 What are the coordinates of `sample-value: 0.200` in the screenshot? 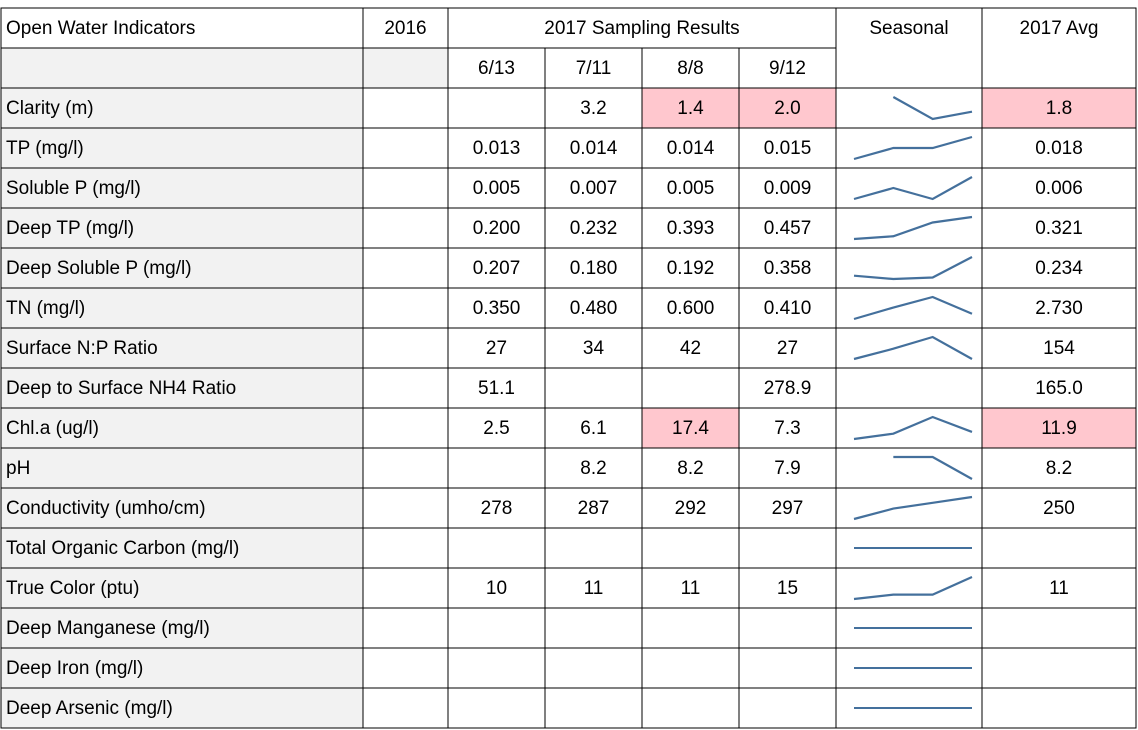 It's located at (497, 228).